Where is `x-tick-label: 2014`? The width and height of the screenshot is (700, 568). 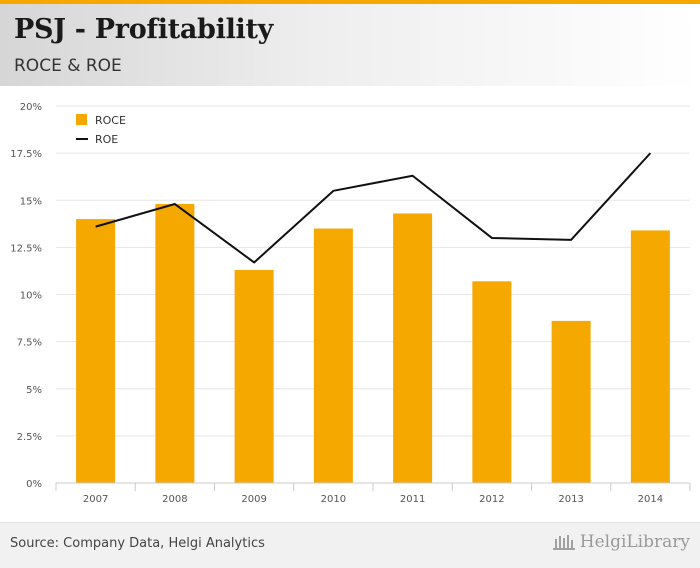
x-tick-label: 2014 is located at coordinates (650, 499).